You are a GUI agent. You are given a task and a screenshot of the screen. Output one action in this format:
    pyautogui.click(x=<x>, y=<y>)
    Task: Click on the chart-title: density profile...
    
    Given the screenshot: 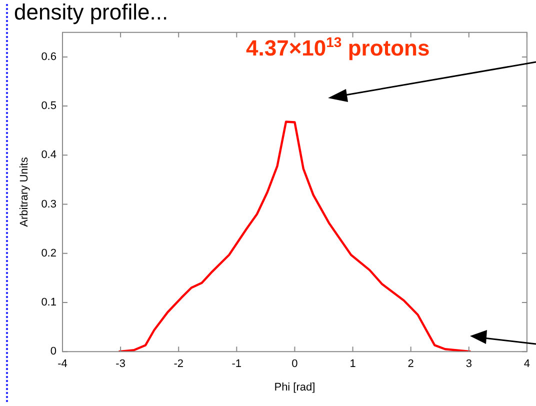 What is the action you would take?
    pyautogui.click(x=91, y=12)
    